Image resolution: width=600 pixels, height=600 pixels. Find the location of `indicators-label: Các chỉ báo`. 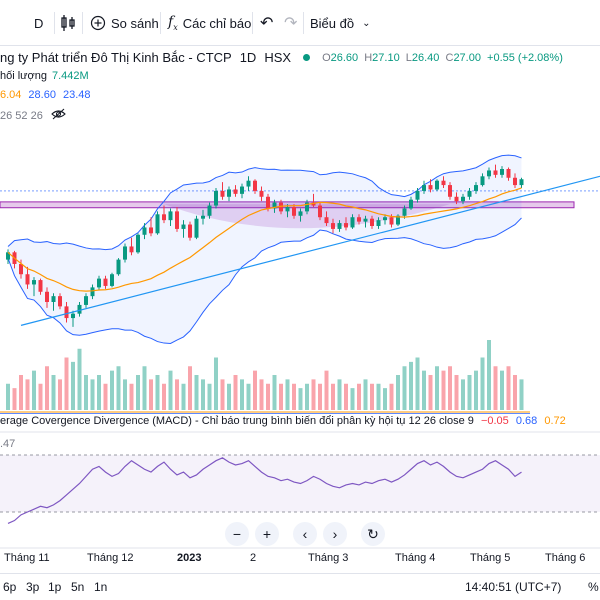

indicators-label: Các chỉ báo is located at coordinates (217, 23).